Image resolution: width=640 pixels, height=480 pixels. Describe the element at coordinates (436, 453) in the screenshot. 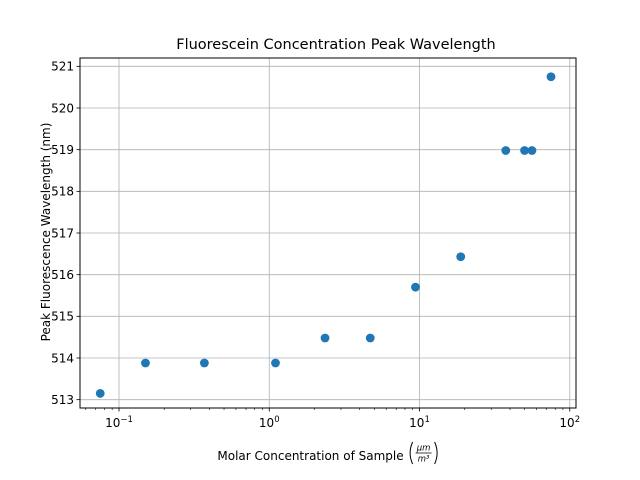

I see `unit-close-paren` at that location.